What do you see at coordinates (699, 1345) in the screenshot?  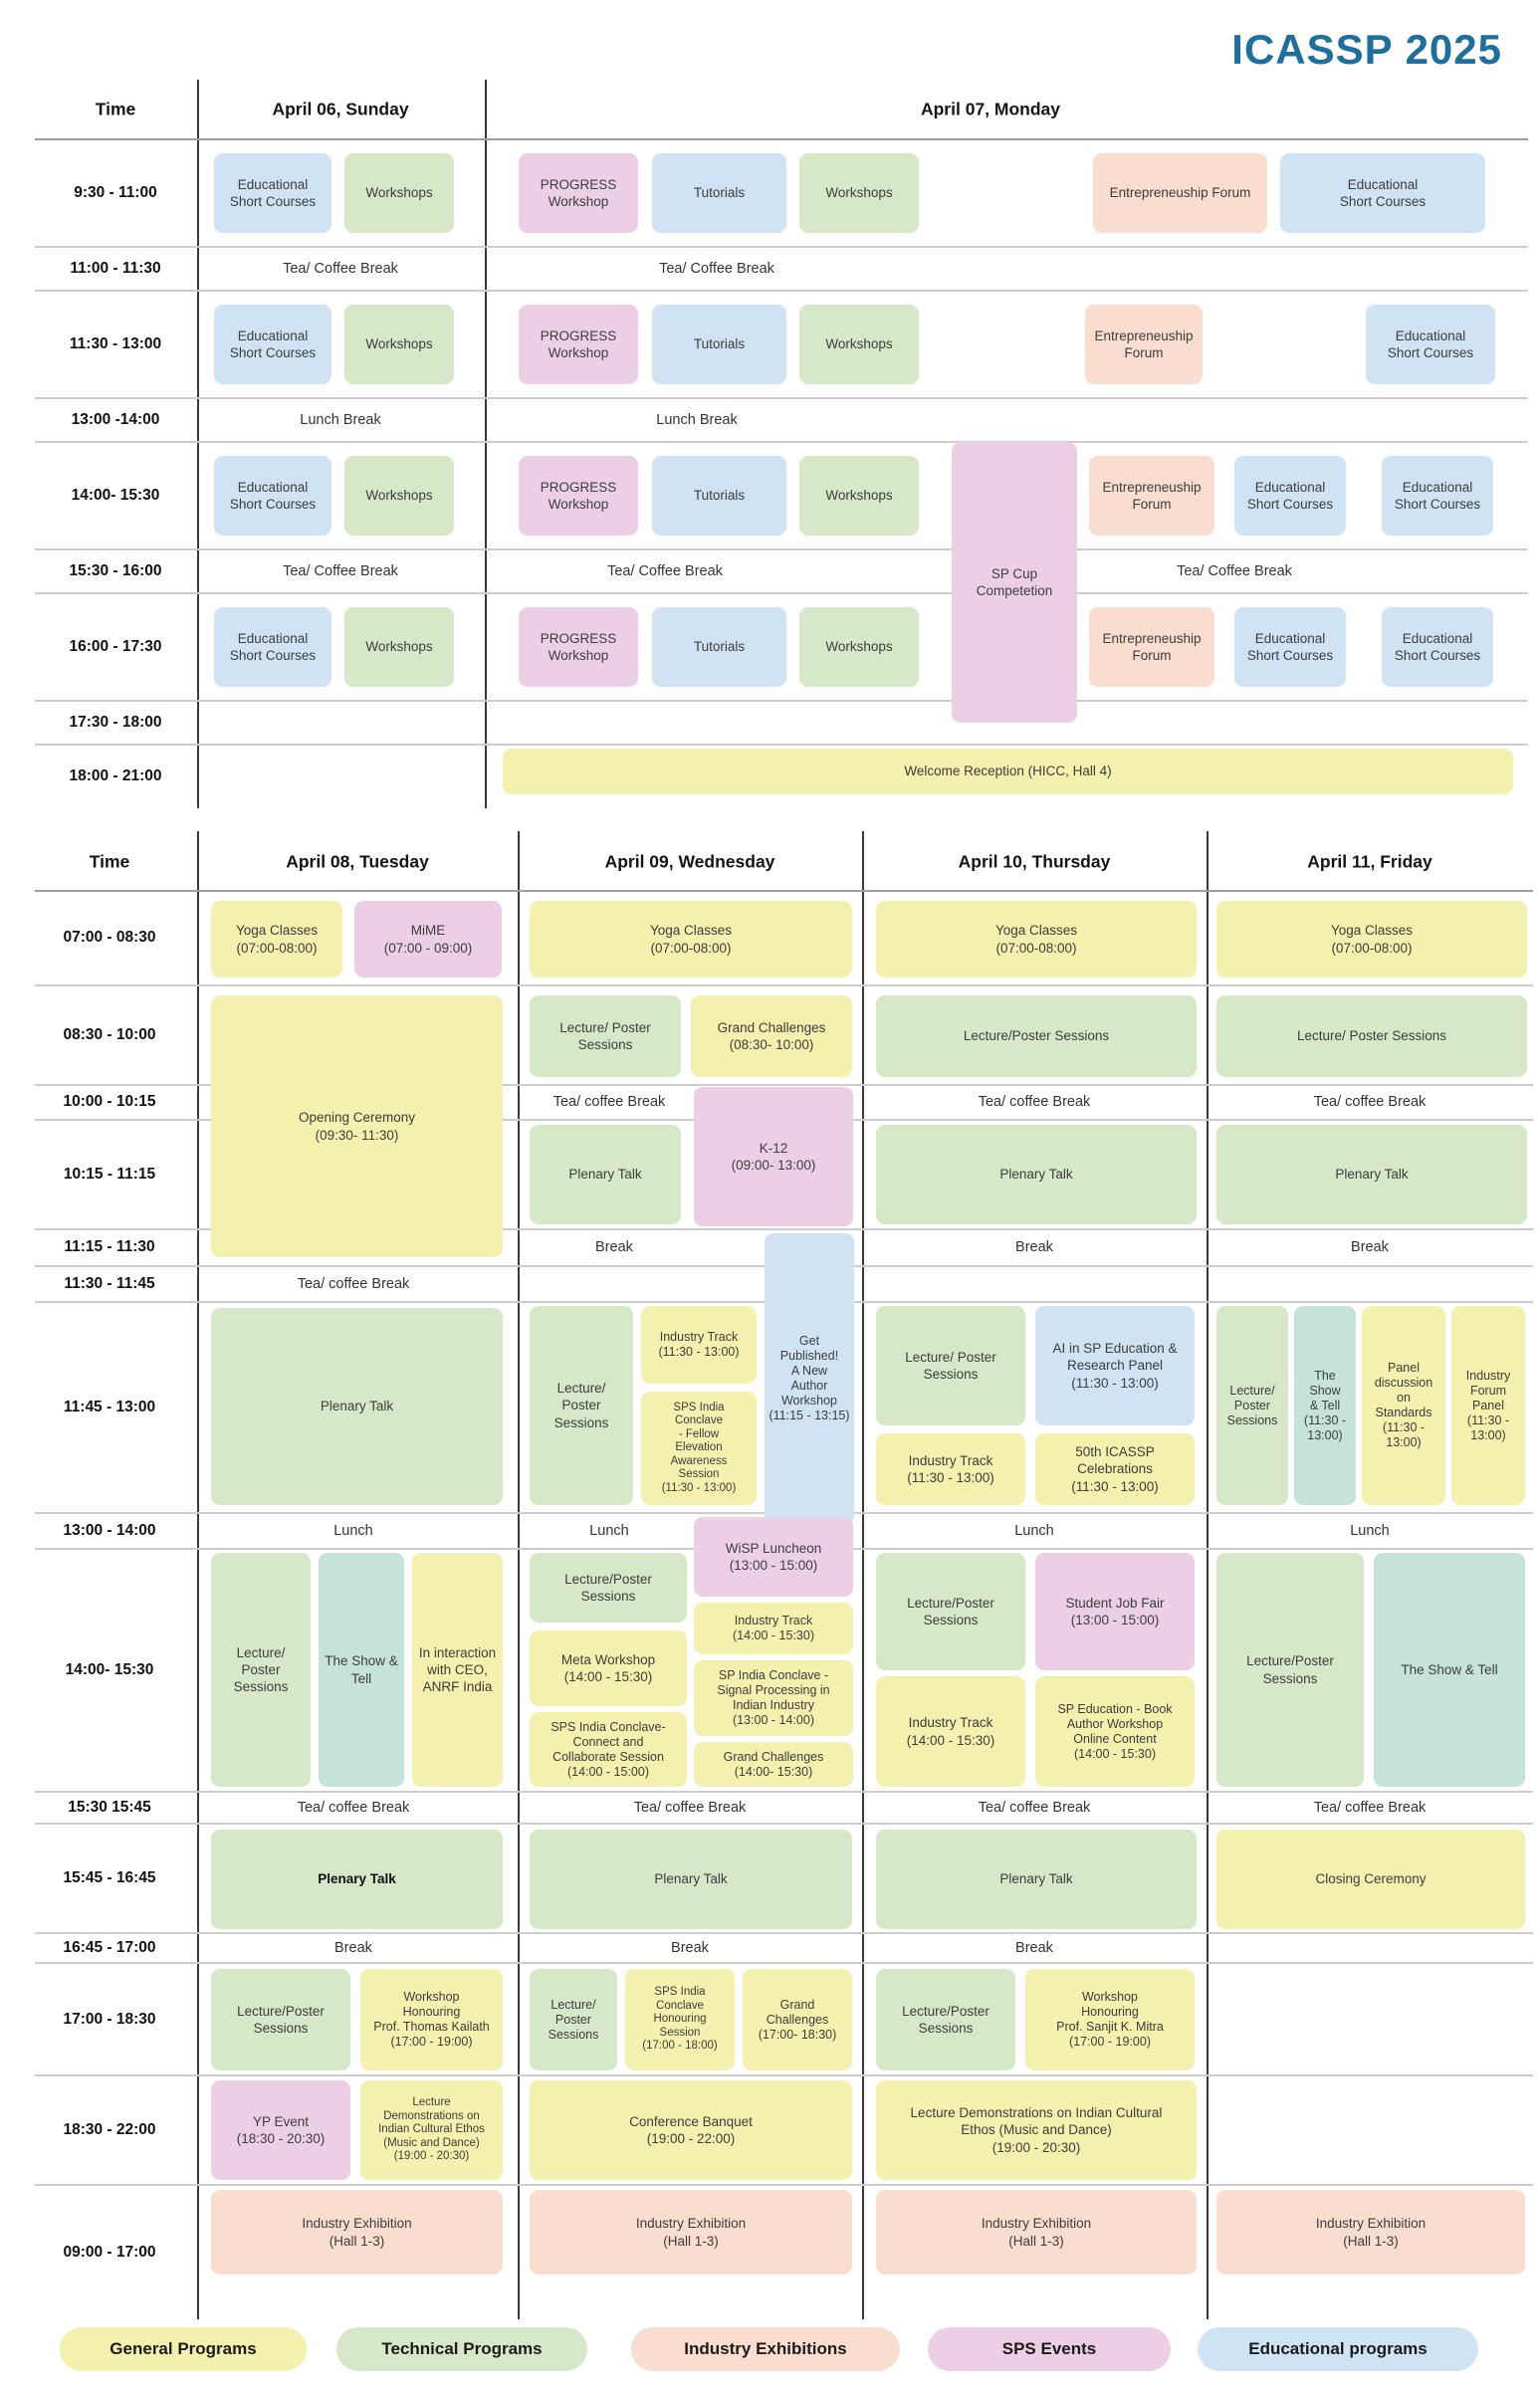 I see `cell-wed-industry-track: Industry Track (11:30 - 13:00)` at bounding box center [699, 1345].